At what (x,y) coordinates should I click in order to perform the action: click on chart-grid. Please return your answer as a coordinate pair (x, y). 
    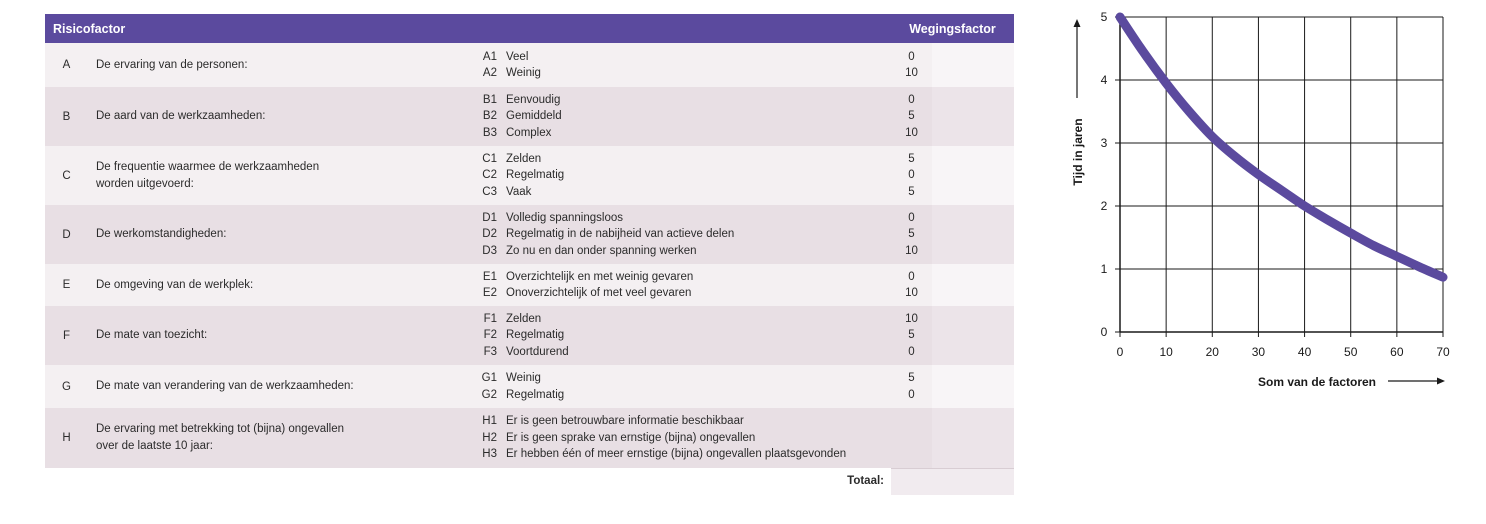
    Looking at the image, I should click on (1282, 174).